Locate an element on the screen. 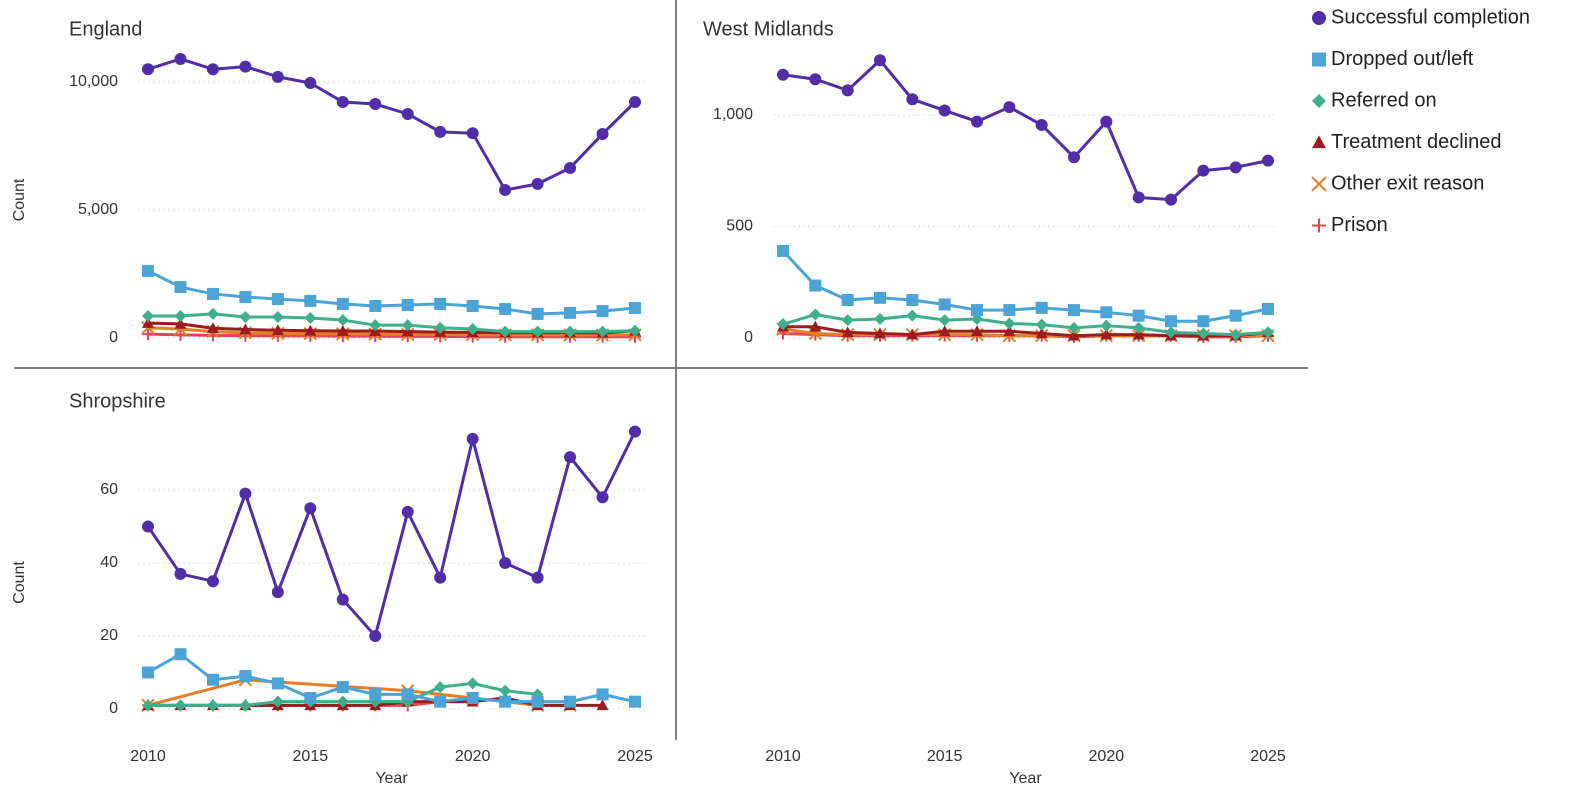  y-tick-label: 500 is located at coordinates (739, 226).